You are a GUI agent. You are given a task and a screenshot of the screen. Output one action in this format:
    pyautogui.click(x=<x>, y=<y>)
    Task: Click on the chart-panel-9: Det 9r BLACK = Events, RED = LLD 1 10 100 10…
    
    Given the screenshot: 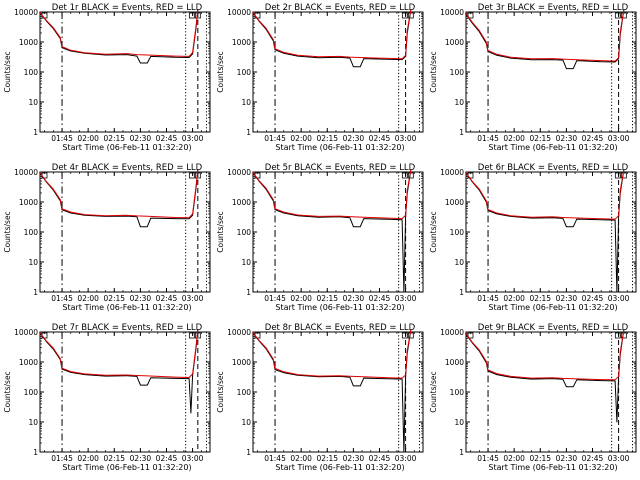 What is the action you would take?
    pyautogui.click(x=533, y=397)
    